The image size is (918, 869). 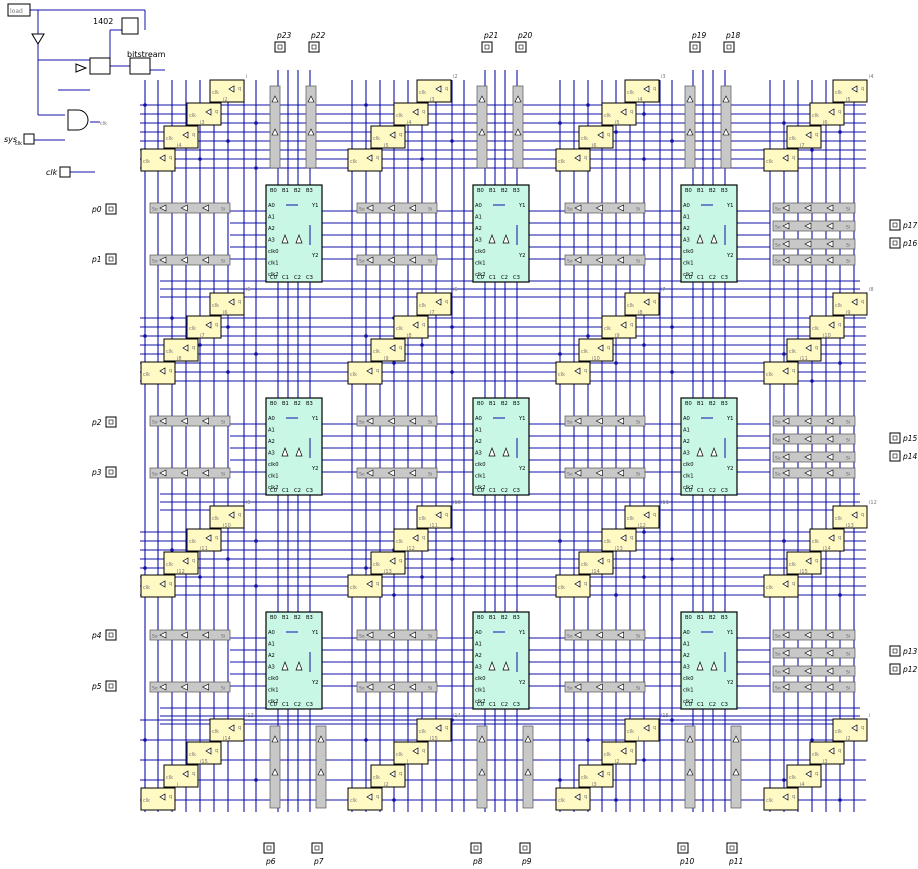 What do you see at coordinates (19, 10) in the screenshot?
I see `load-input-box` at bounding box center [19, 10].